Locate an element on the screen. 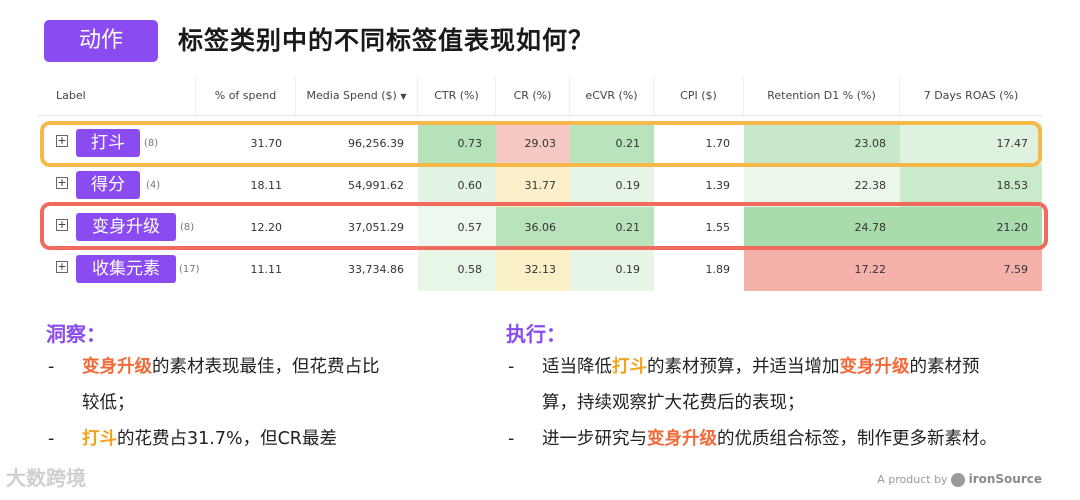 This screenshot has width=1080, height=500. cell-ctr: 0.60 is located at coordinates (457, 186).